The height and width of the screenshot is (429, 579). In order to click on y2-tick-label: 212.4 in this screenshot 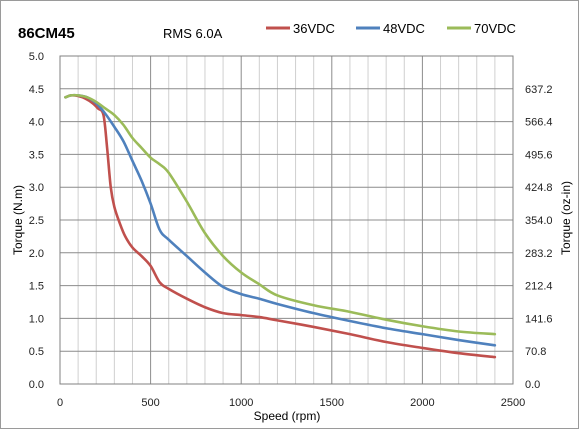, I will do `click(539, 287)`.